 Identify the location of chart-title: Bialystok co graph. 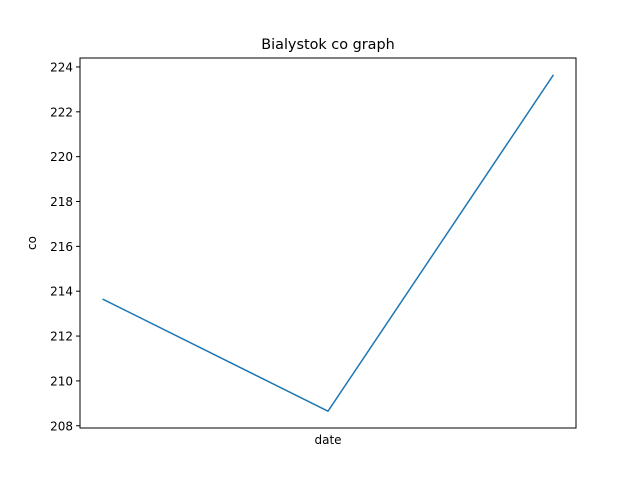
(327, 45).